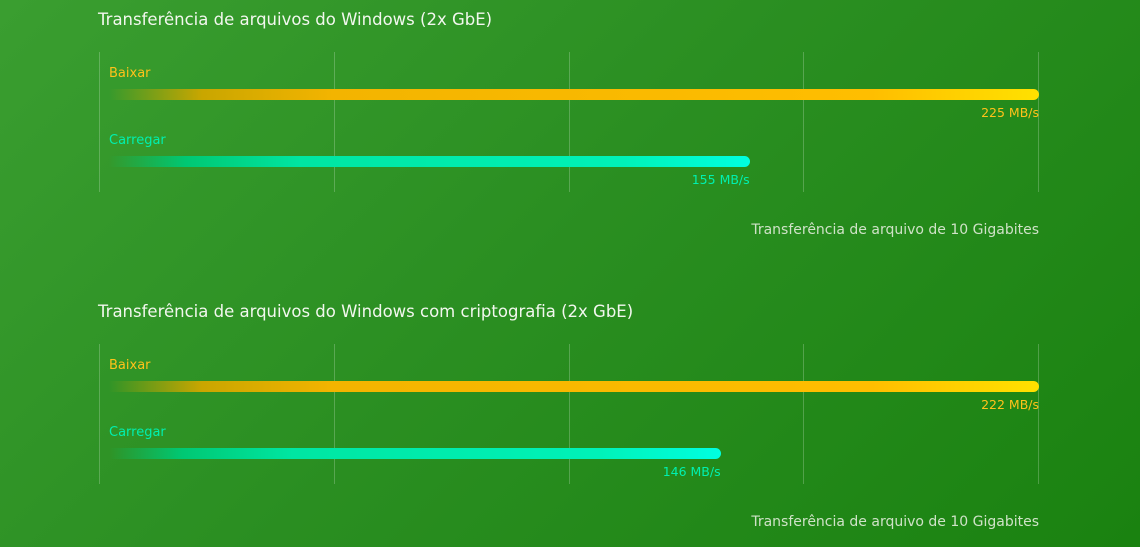 The image size is (1140, 547). I want to click on value-label-baixar: 225 MB/s, so click(1010, 112).